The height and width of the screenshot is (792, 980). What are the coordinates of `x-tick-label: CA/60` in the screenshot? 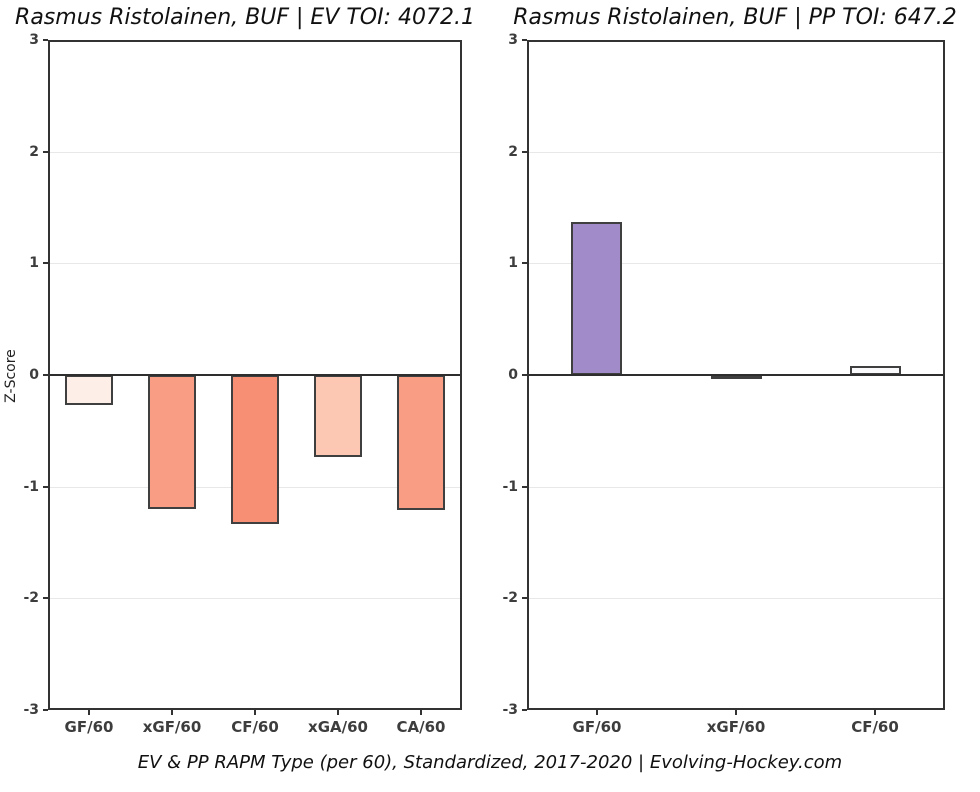 It's located at (421, 727).